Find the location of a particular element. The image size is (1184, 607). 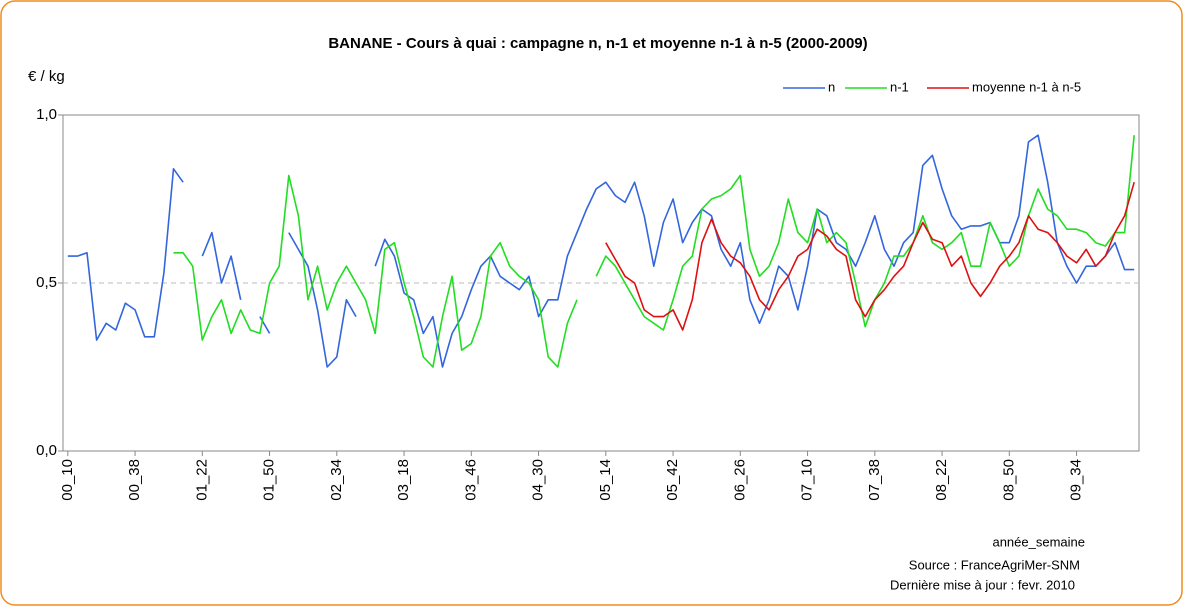

legend-label: n-1 is located at coordinates (899, 86).